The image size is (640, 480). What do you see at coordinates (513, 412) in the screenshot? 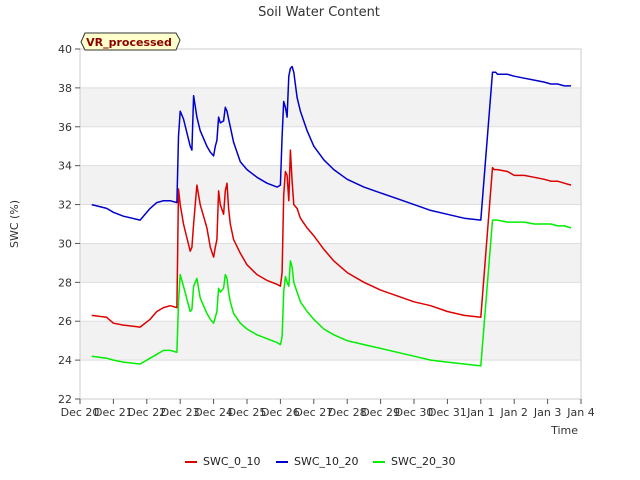
I see `x-tick-label: Jan 2` at bounding box center [513, 412].